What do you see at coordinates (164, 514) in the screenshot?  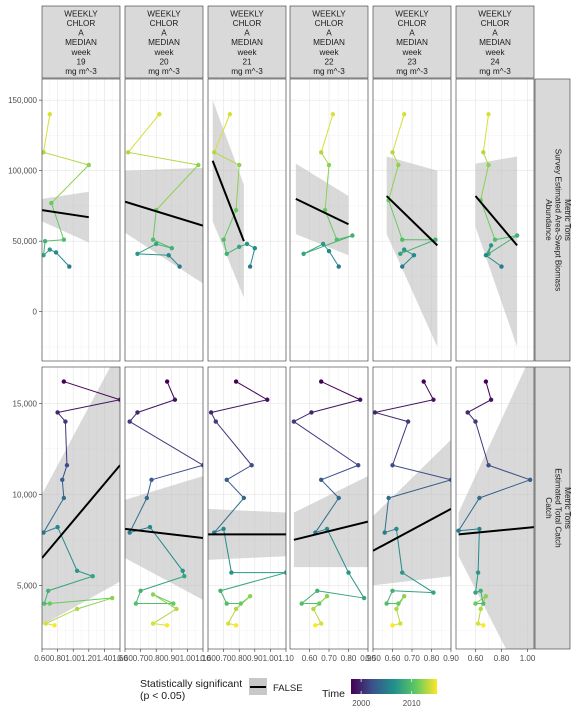 I see `panel-r1-c1: 0.60 0.70 0.80 0.90 1.00 1.10` at bounding box center [164, 514].